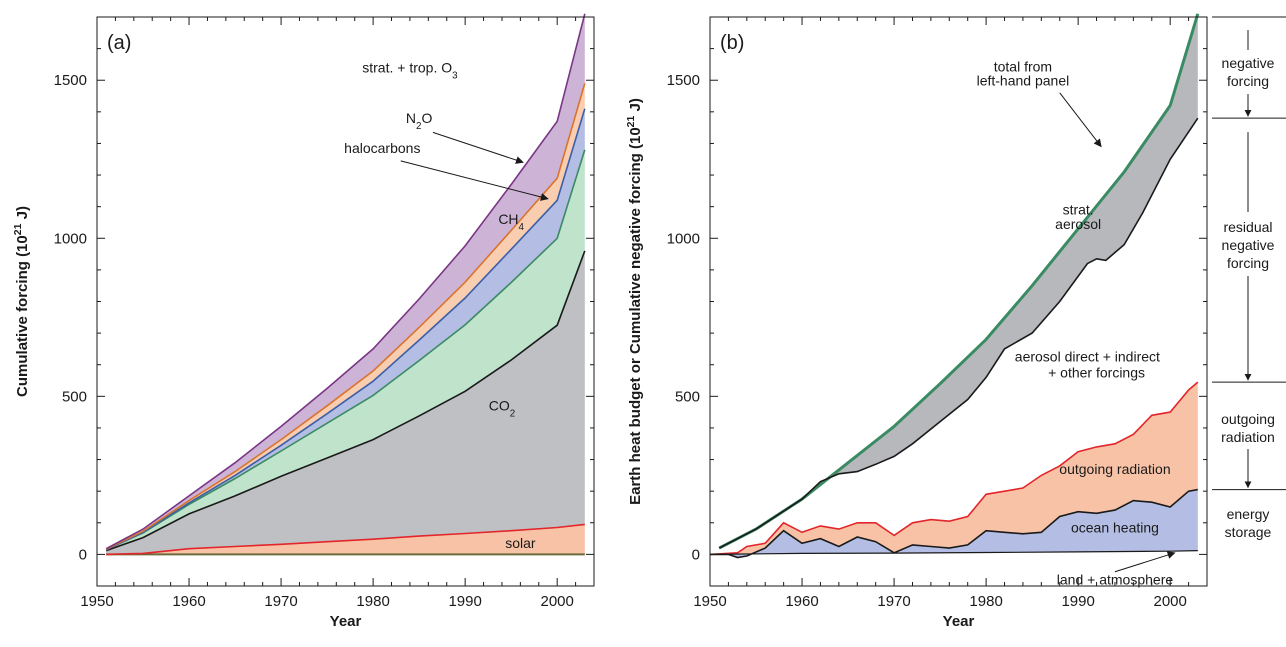 Image resolution: width=1286 pixels, height=647 pixels. Describe the element at coordinates (502, 409) in the screenshot. I see `label-co2: CO2` at that location.